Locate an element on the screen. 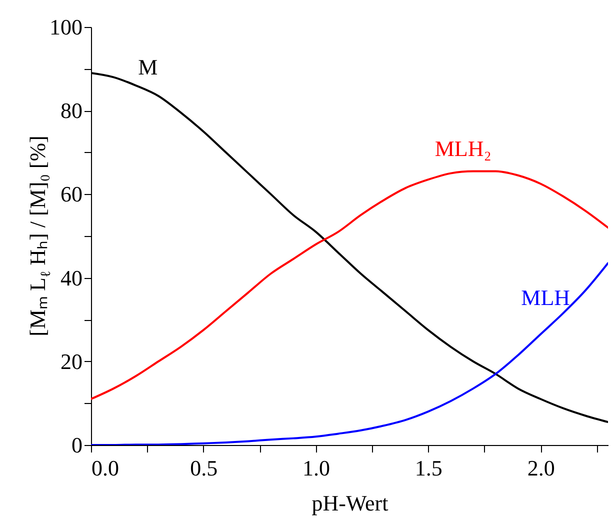 Image resolution: width=611 pixels, height=524 pixels. x-tick-label: 2.0 is located at coordinates (541, 468).